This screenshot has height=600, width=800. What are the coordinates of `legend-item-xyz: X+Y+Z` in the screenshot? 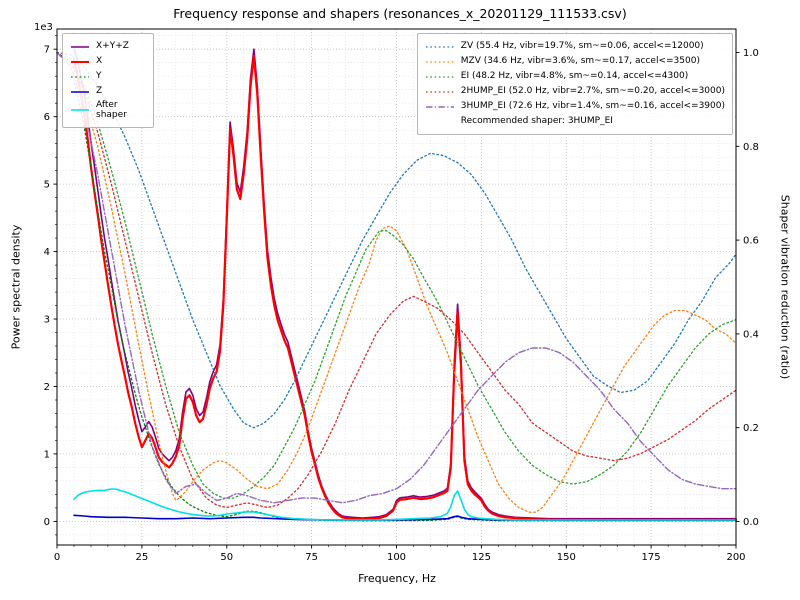 It's located at (108, 46).